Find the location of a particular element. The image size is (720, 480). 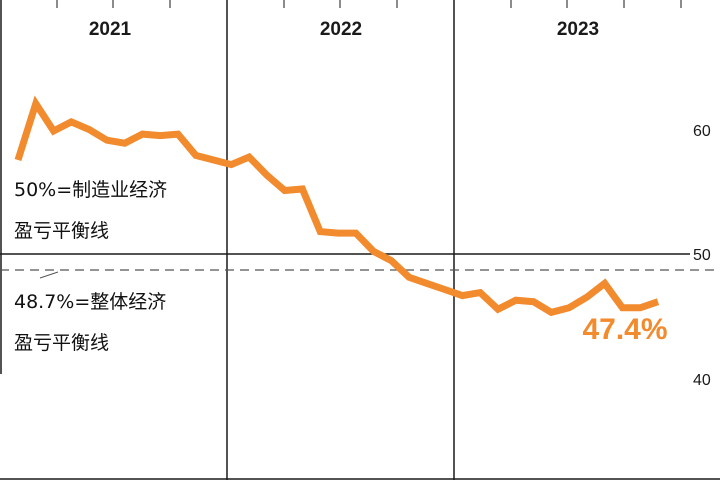

year-label: 2022 is located at coordinates (341, 29).